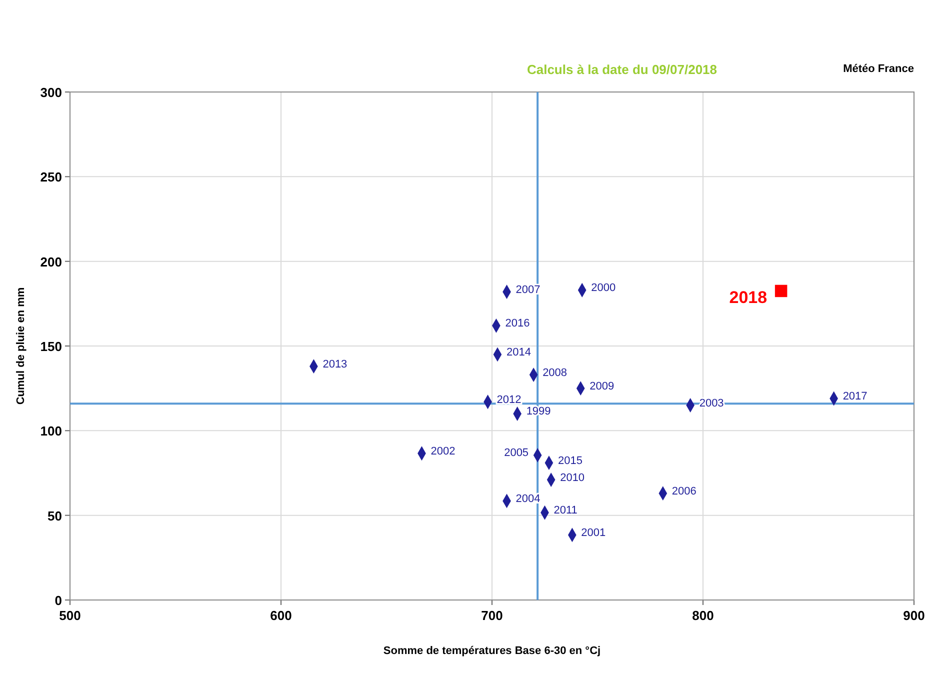 The width and height of the screenshot is (936, 675). What do you see at coordinates (517, 324) in the screenshot?
I see `series-label: 2016` at bounding box center [517, 324].